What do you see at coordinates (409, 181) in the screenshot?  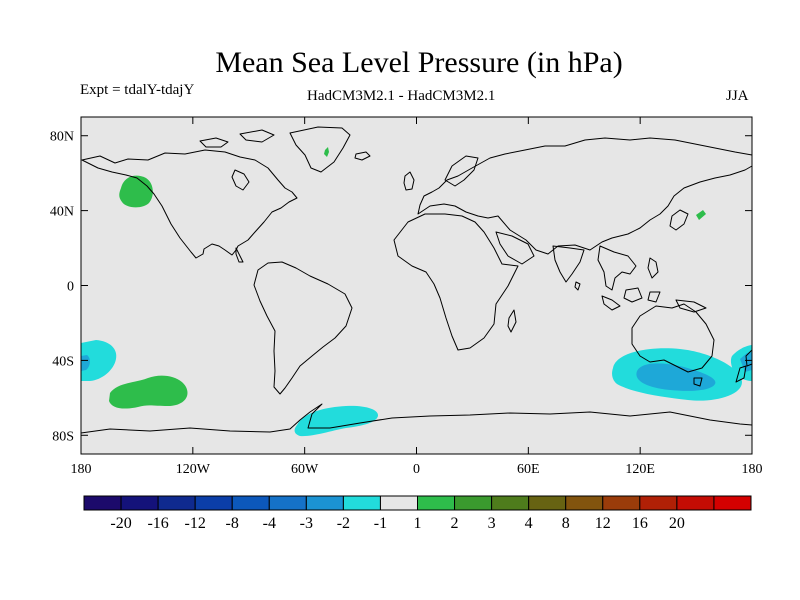 I see `coastline-british-isles` at bounding box center [409, 181].